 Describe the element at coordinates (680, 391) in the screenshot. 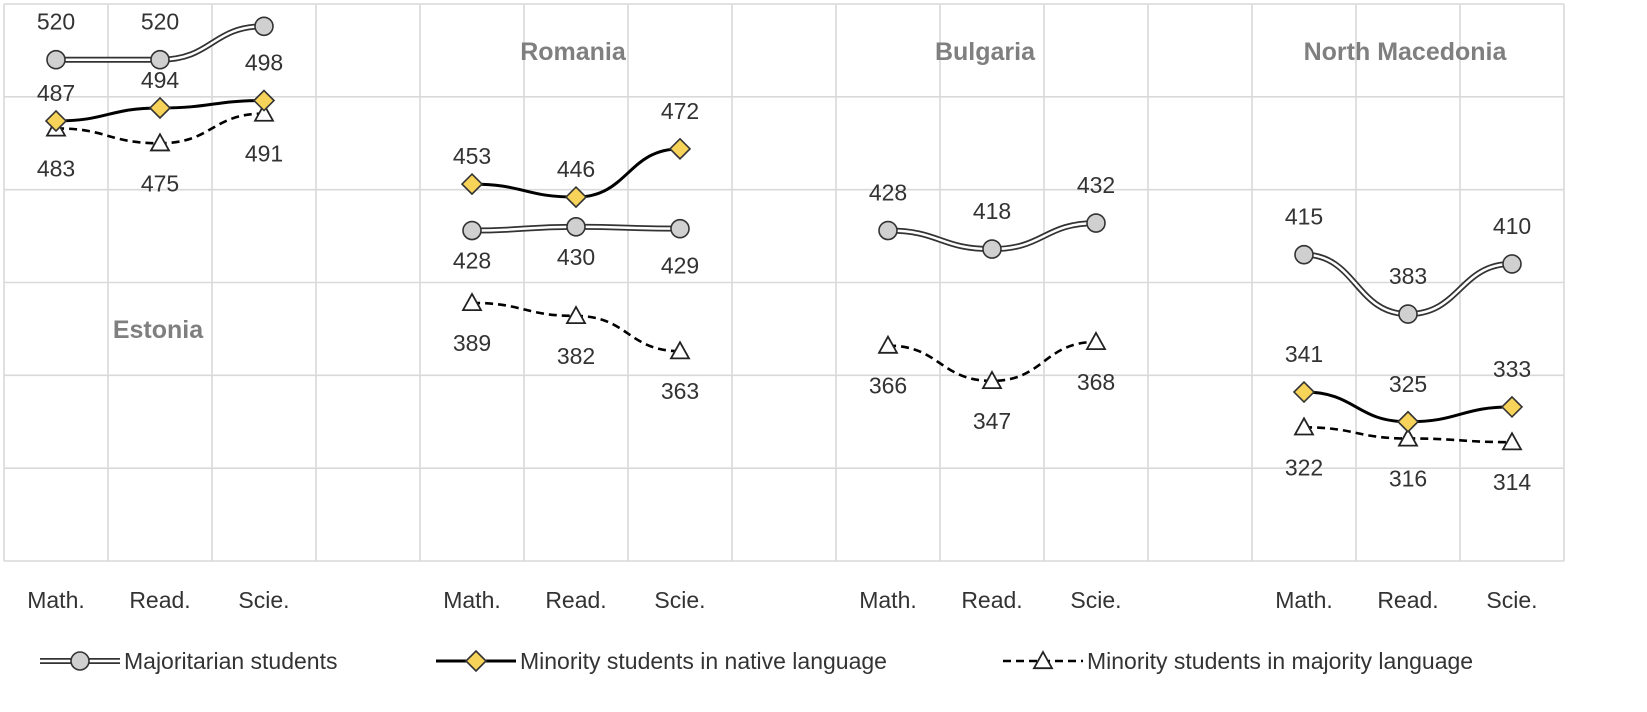

I see `data-label: 363` at that location.